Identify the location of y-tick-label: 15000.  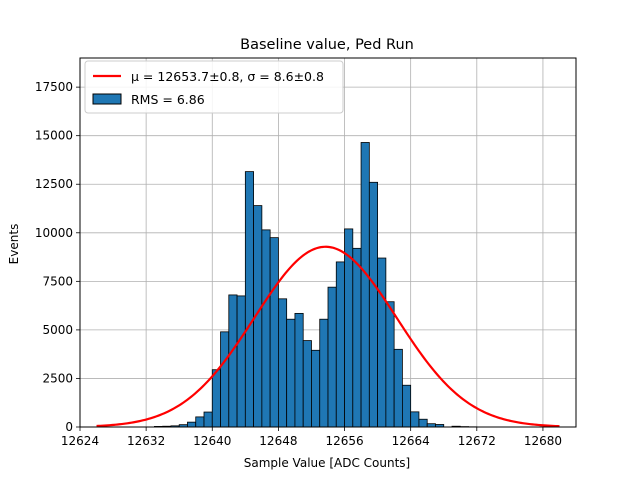
(54, 136).